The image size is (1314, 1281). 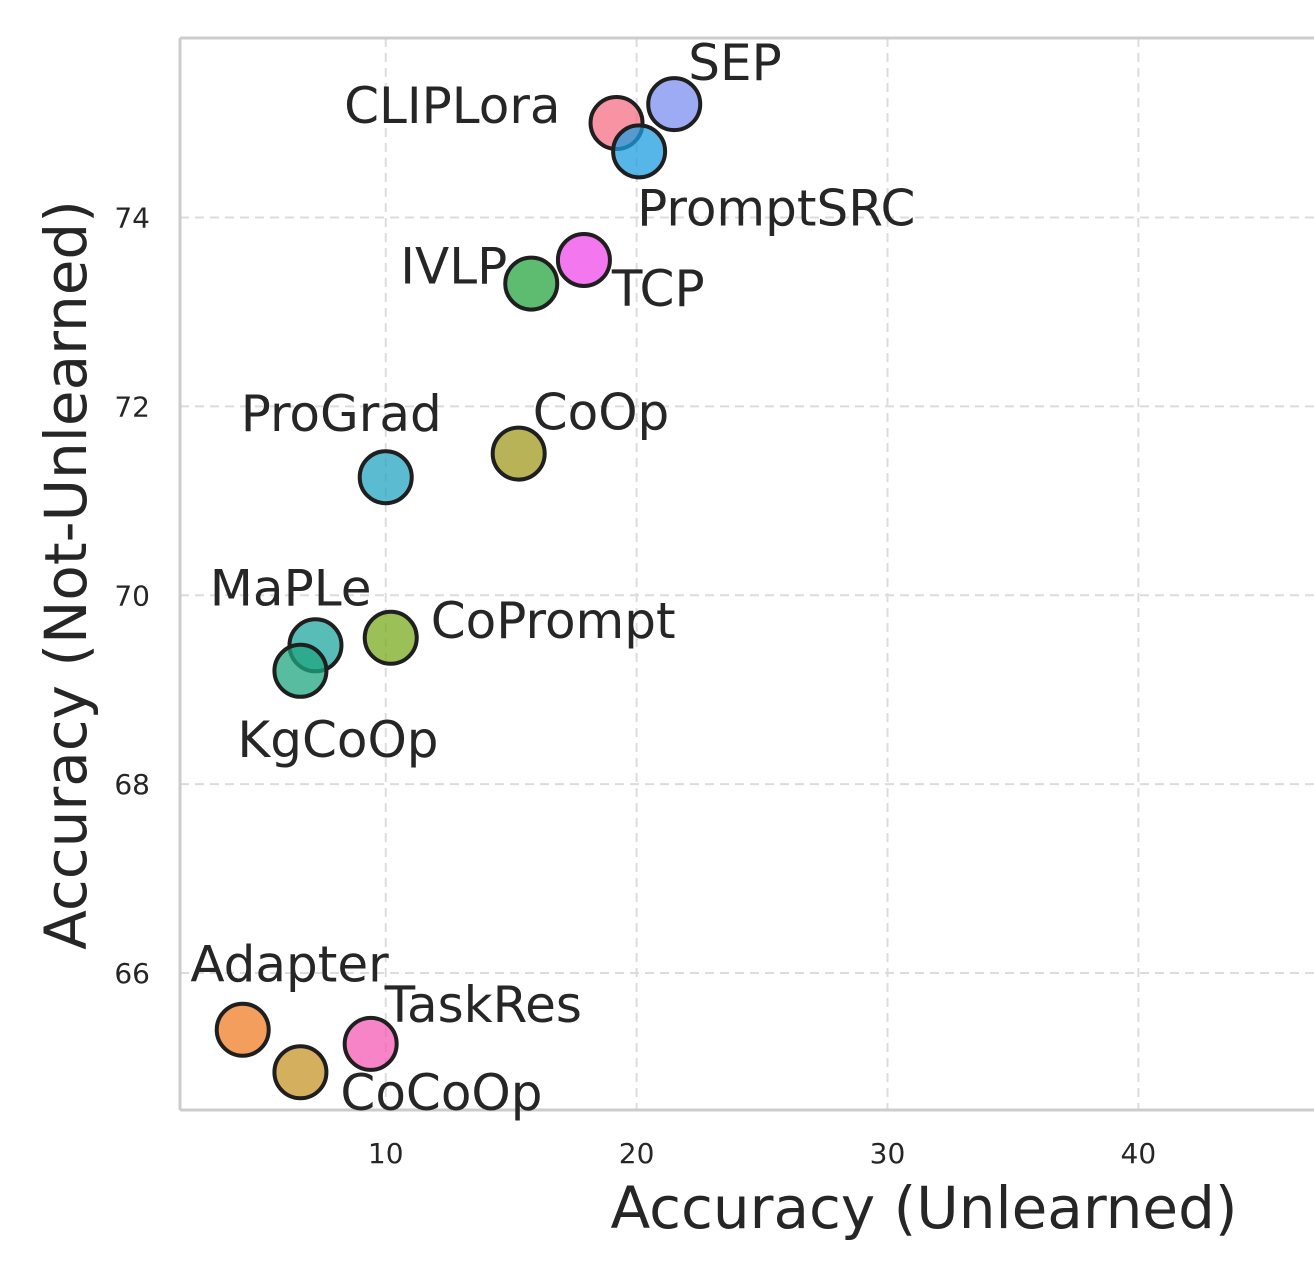 What do you see at coordinates (637, 1153) in the screenshot?
I see `x-tick-label: 20` at bounding box center [637, 1153].